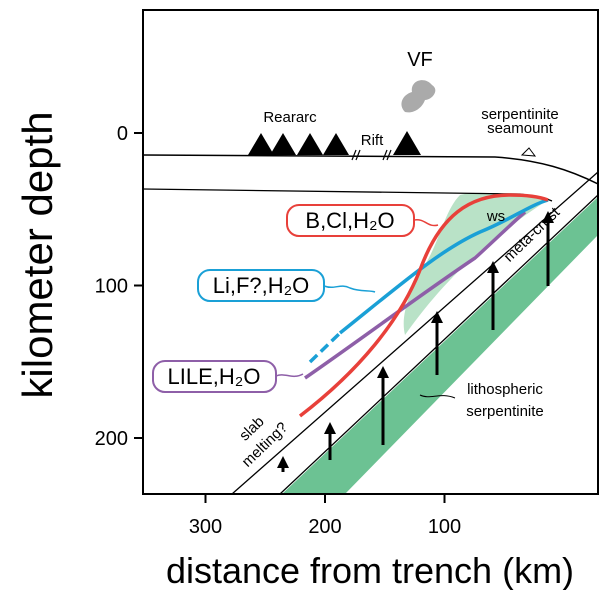 The image size is (611, 595). Describe the element at coordinates (371, 155) in the screenshot. I see `rift-marks` at that location.